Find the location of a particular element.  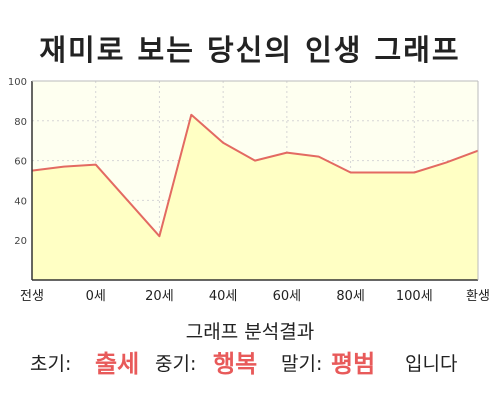

x-tick-label: 0세 is located at coordinates (96, 296).